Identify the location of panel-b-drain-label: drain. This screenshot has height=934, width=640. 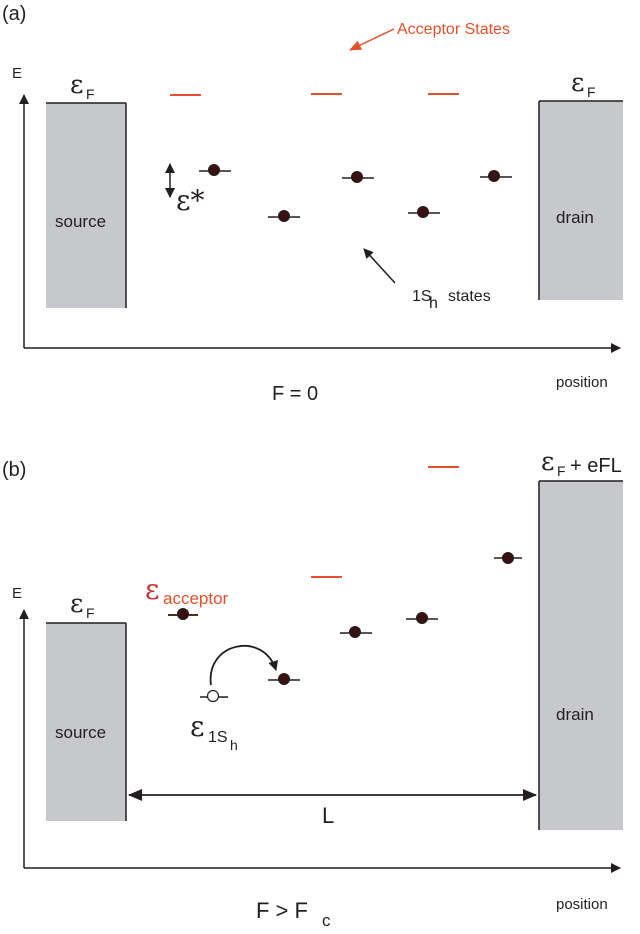
(575, 714).